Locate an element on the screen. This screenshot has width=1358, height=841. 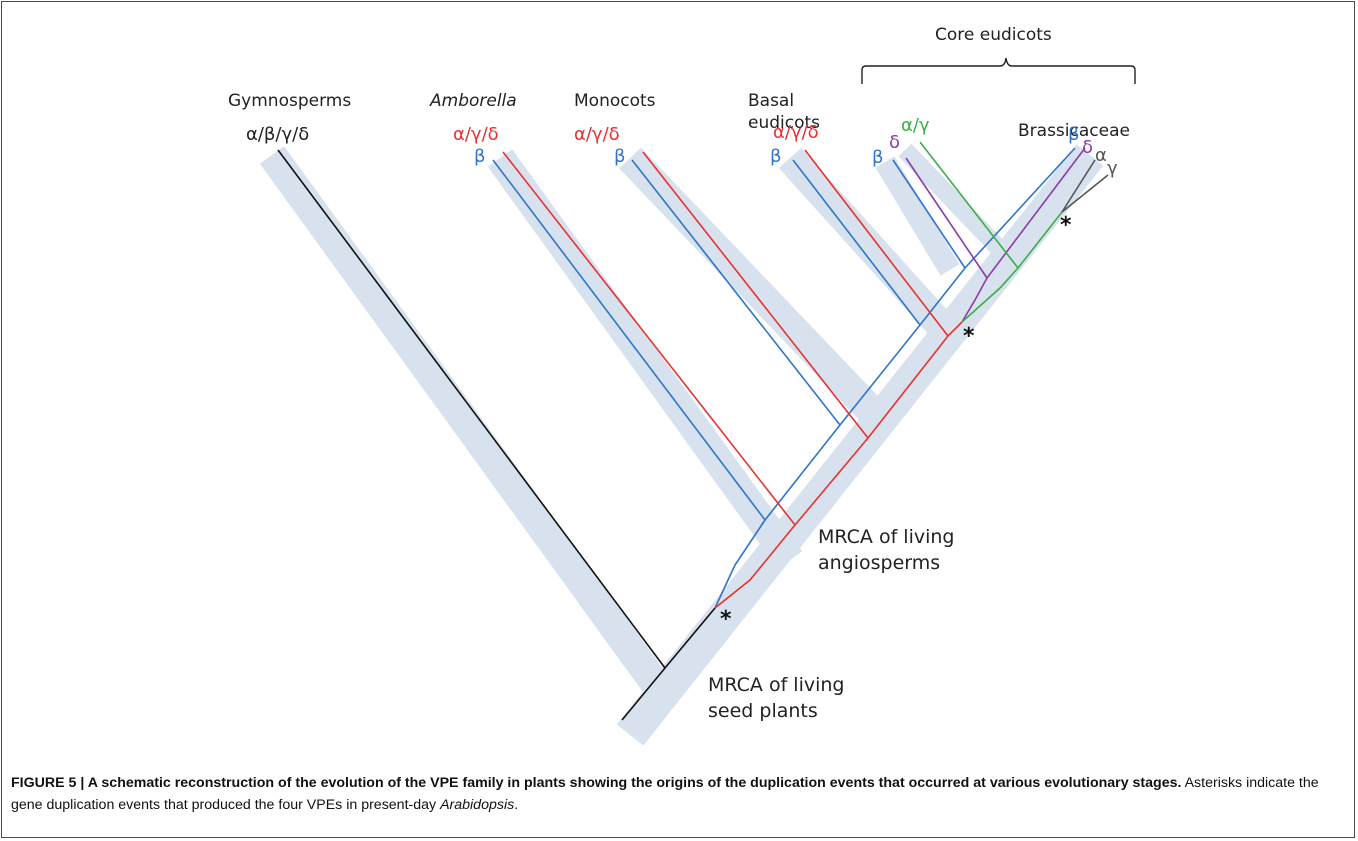
caption-italic-species: Arabidopsis is located at coordinates (477, 805).